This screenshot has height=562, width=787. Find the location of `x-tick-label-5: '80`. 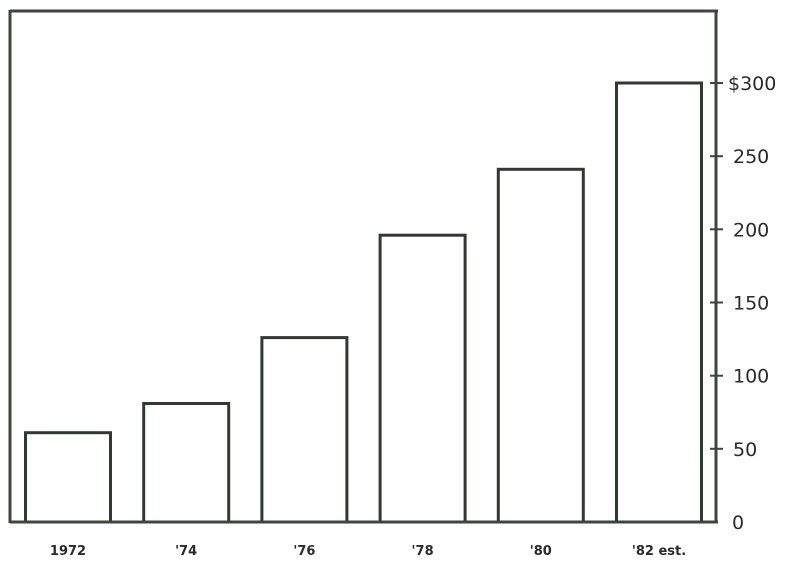

x-tick-label-5: '80 is located at coordinates (541, 551).